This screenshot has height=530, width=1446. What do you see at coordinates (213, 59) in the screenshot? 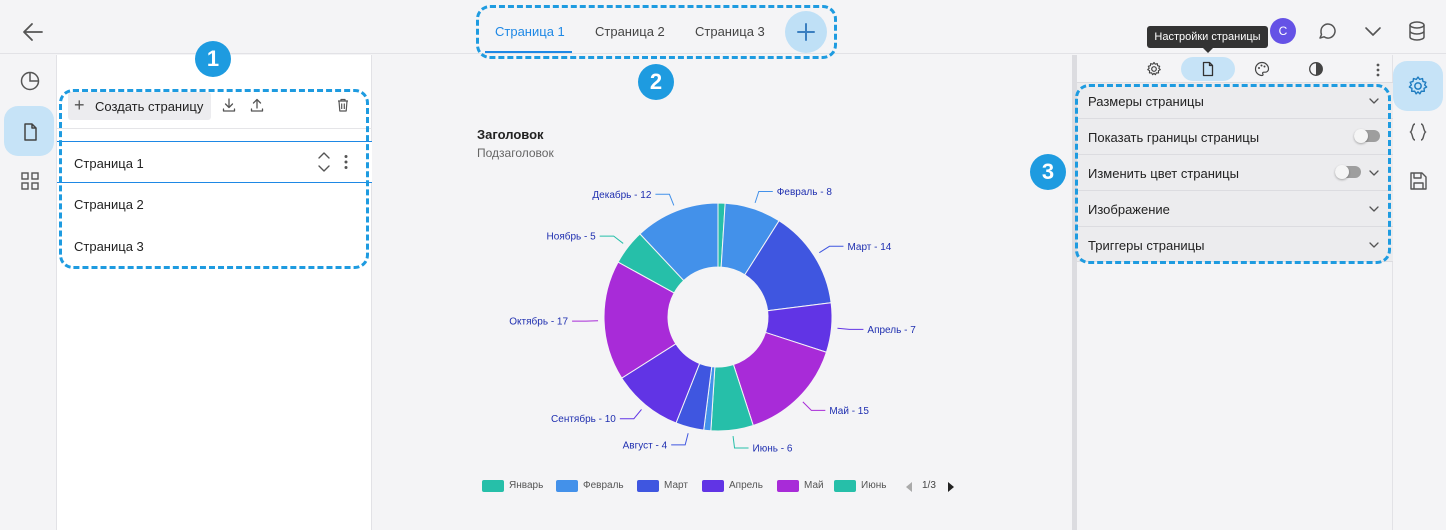
I see `callout-badge-1: 1` at bounding box center [213, 59].